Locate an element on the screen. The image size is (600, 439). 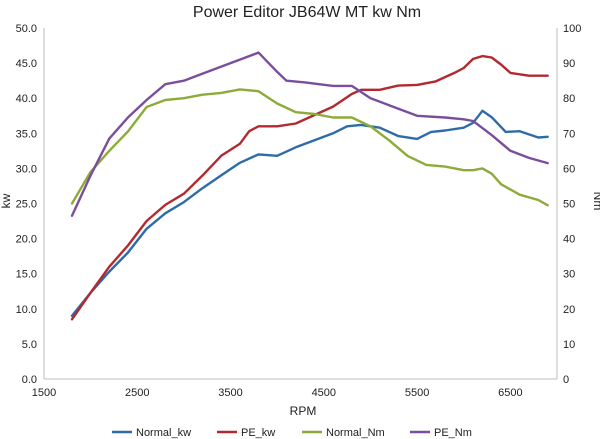
legend-label-normal-kw: Normal_kw is located at coordinates (163, 433).